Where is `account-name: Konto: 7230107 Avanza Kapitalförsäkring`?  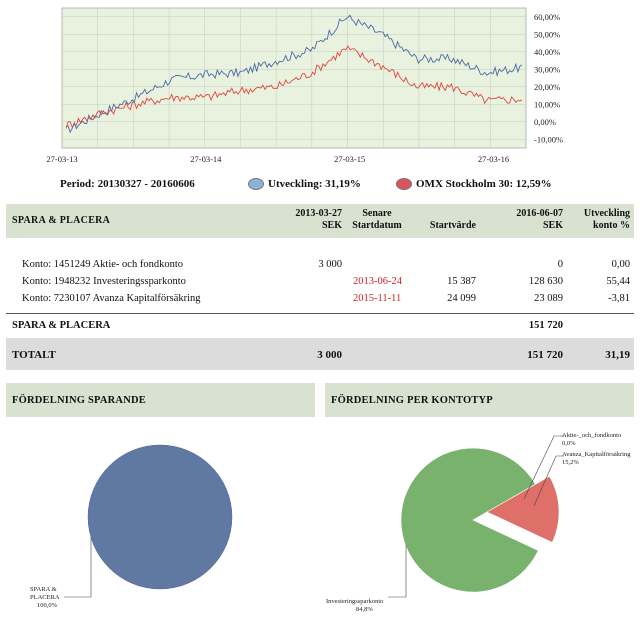
account-name: Konto: 7230107 Avanza Kapitalförsäkring is located at coordinates (111, 298).